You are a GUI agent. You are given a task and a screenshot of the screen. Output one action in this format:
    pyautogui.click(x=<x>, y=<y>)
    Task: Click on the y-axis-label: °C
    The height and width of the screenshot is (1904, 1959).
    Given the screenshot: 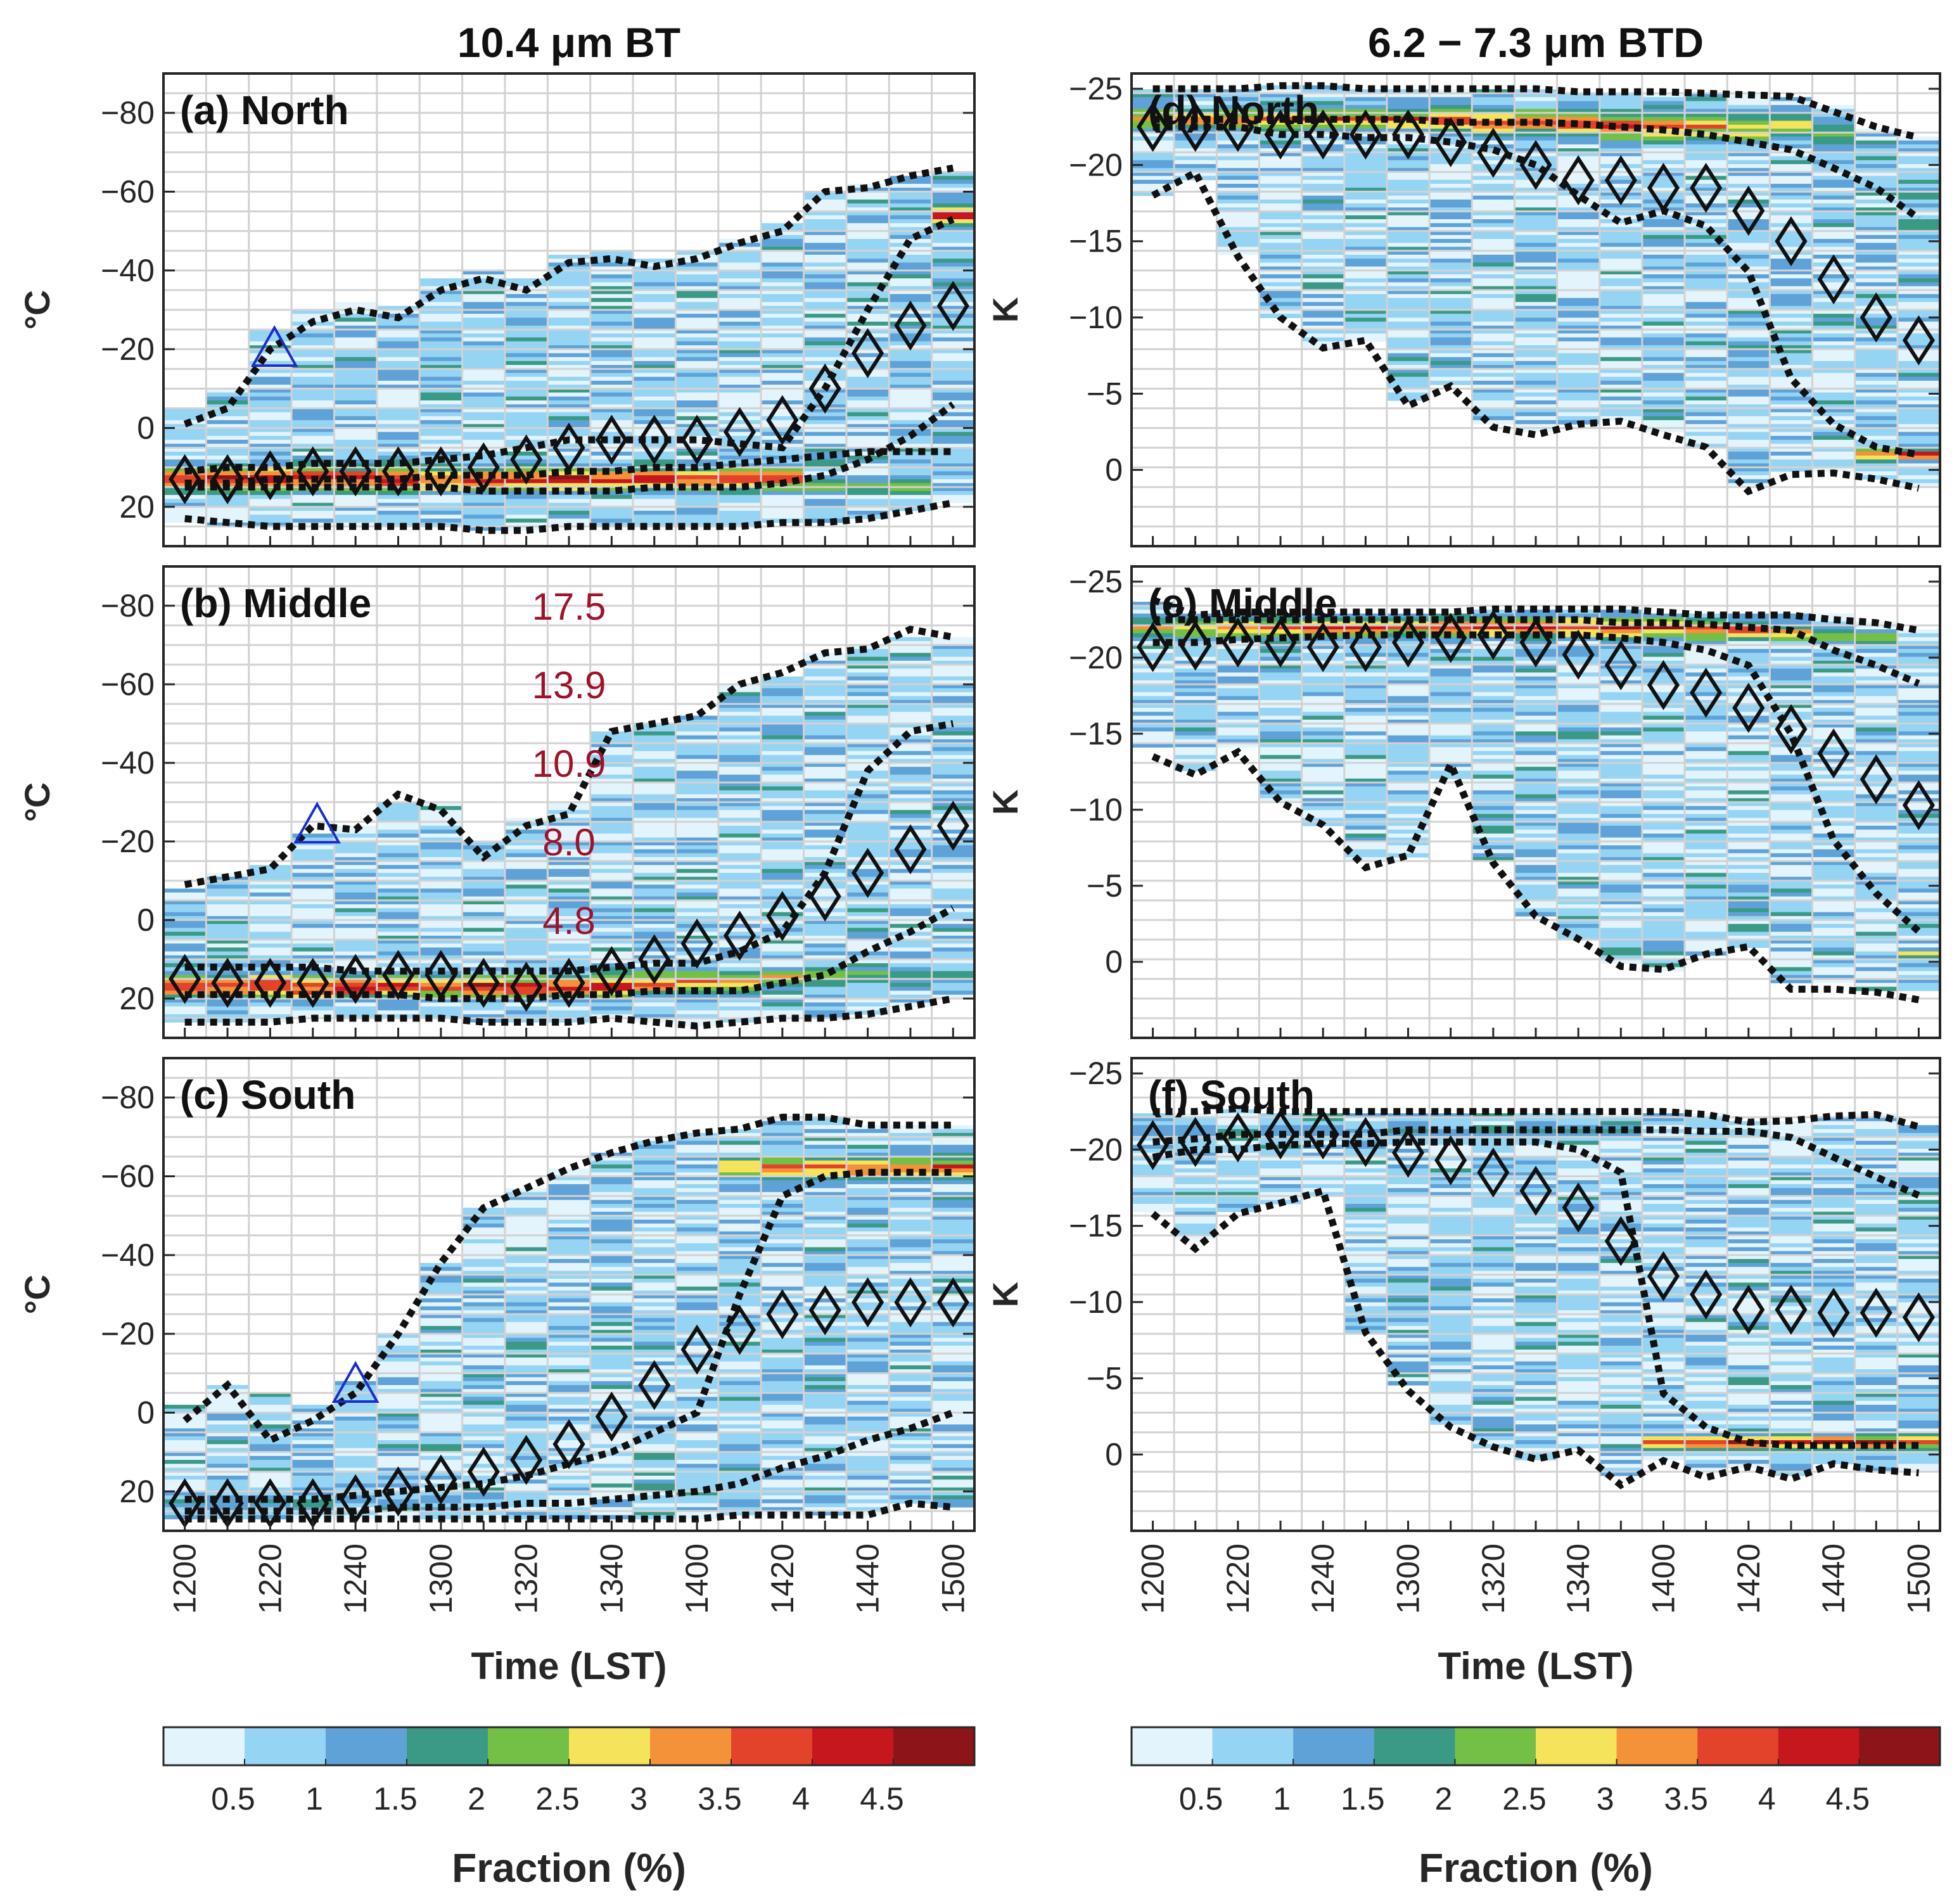 What is the action you would take?
    pyautogui.click(x=37, y=310)
    